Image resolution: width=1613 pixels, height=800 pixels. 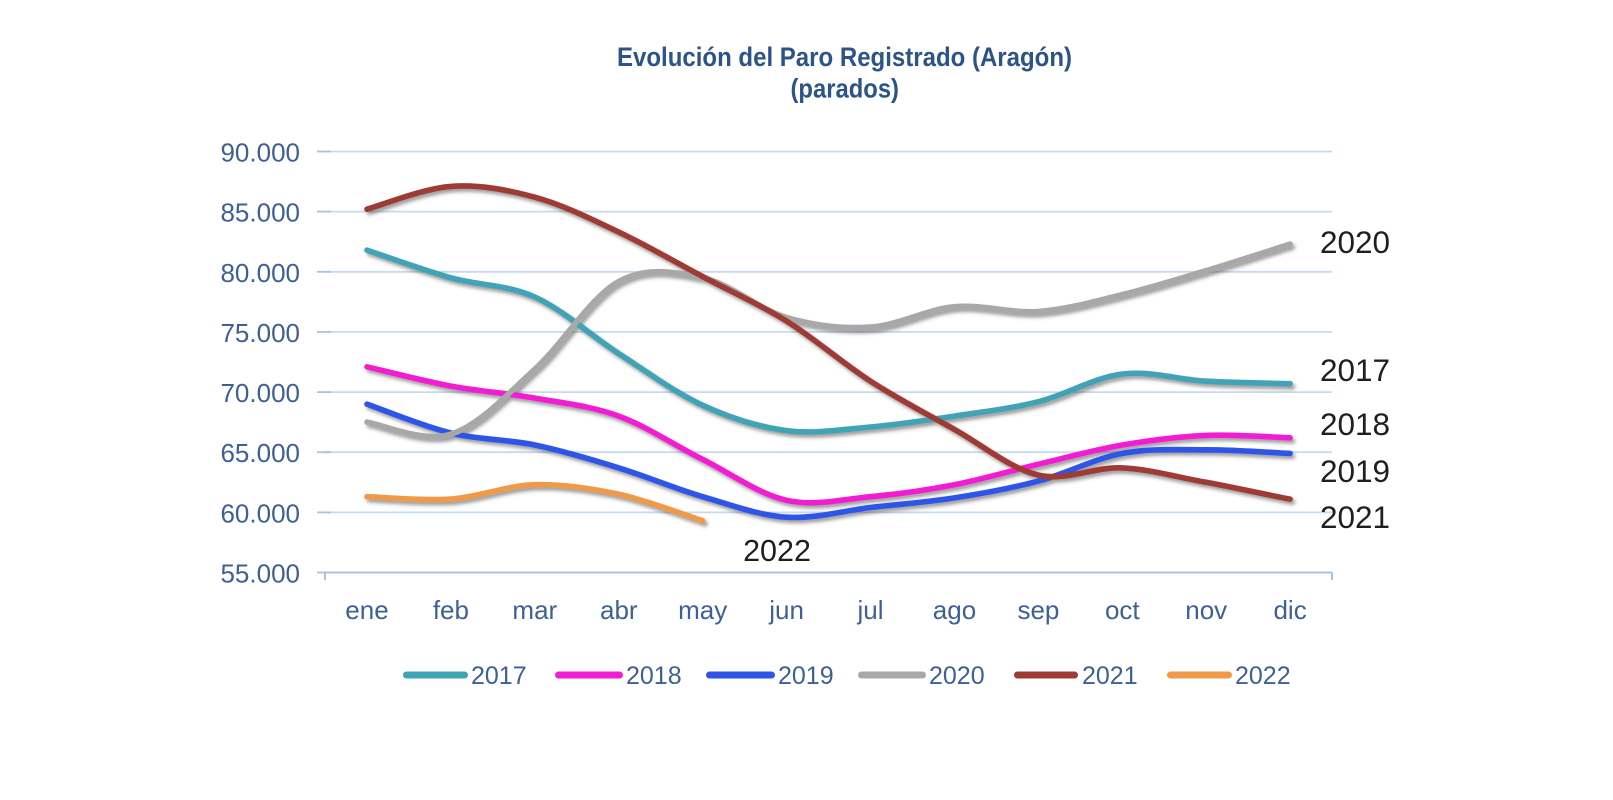 I want to click on svg-text: 55.000, so click(x=260, y=574).